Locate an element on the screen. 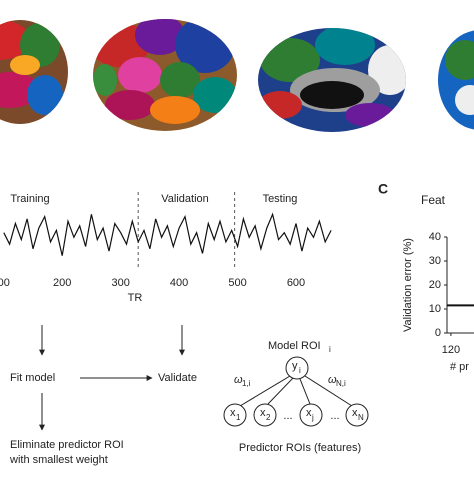 Image resolution: width=474 pixels, height=479 pixels. network-label: i is located at coordinates (330, 349).